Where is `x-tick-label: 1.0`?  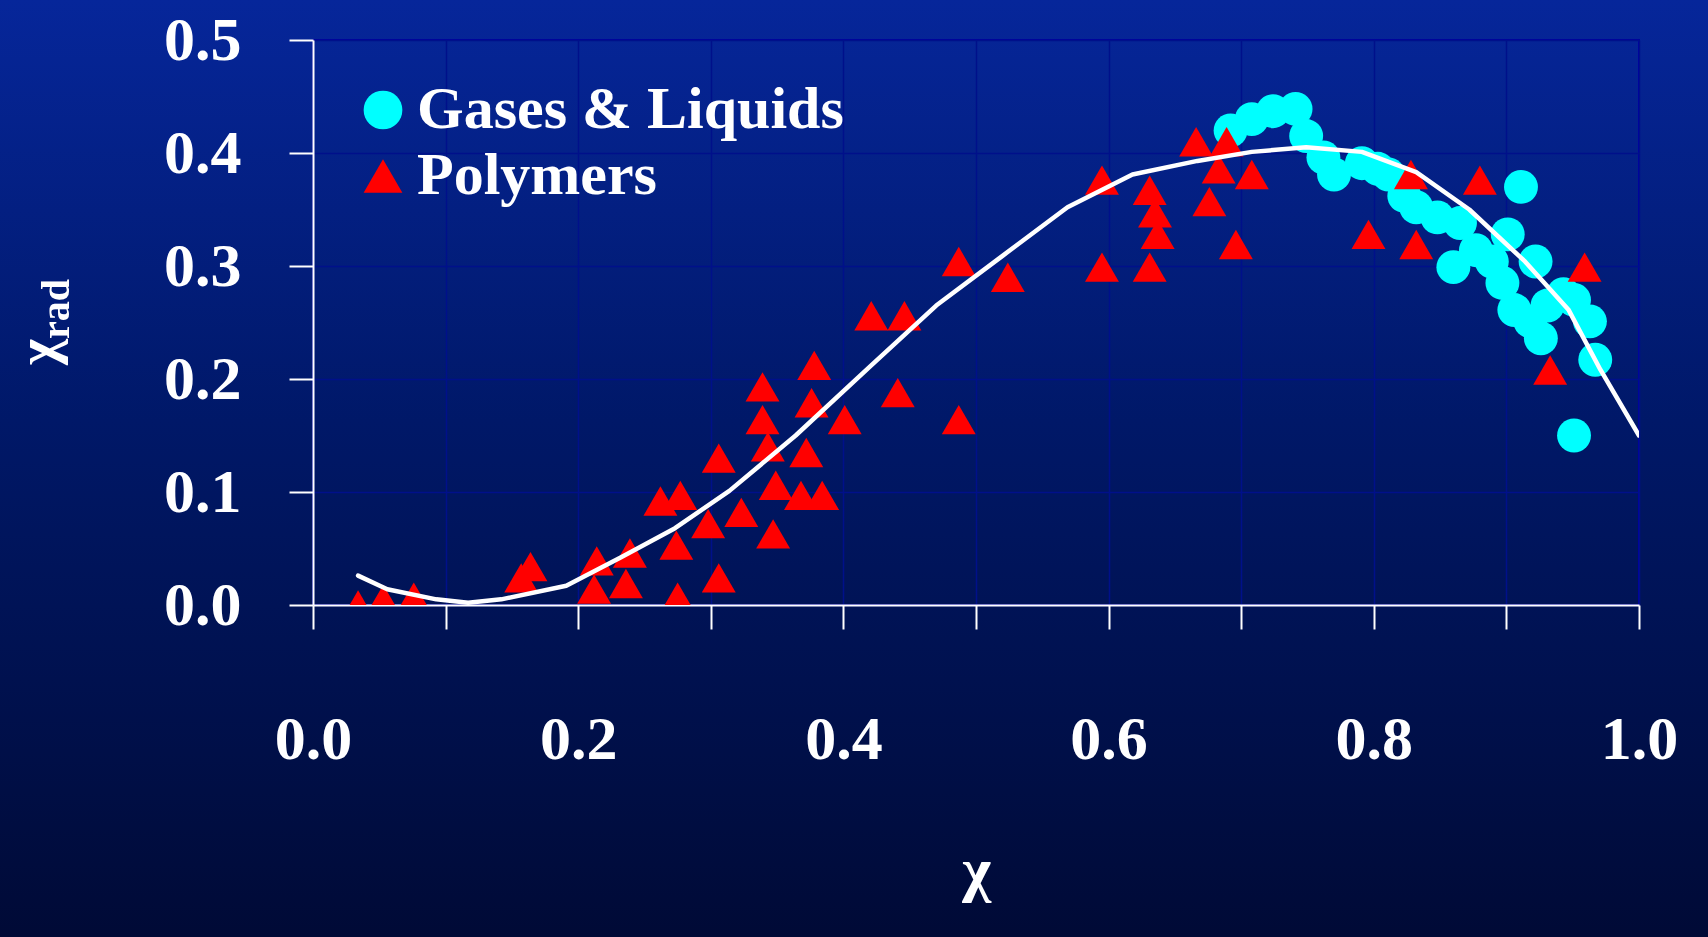
x-tick-label: 1.0 is located at coordinates (1639, 737).